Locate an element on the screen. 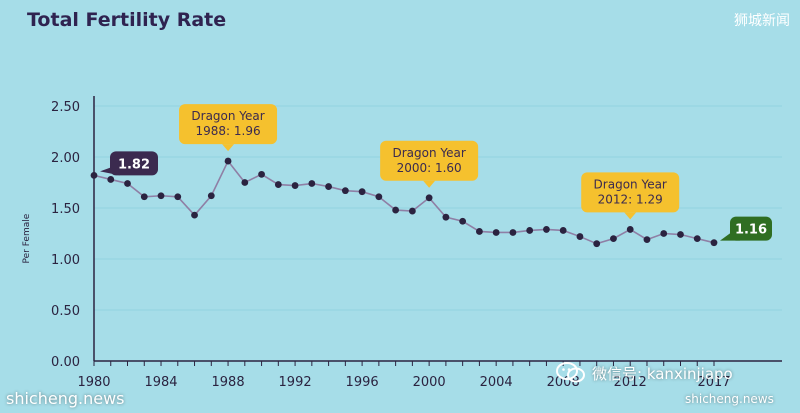 The height and width of the screenshot is (413, 800). x-tick-label: 1980 is located at coordinates (93, 382).